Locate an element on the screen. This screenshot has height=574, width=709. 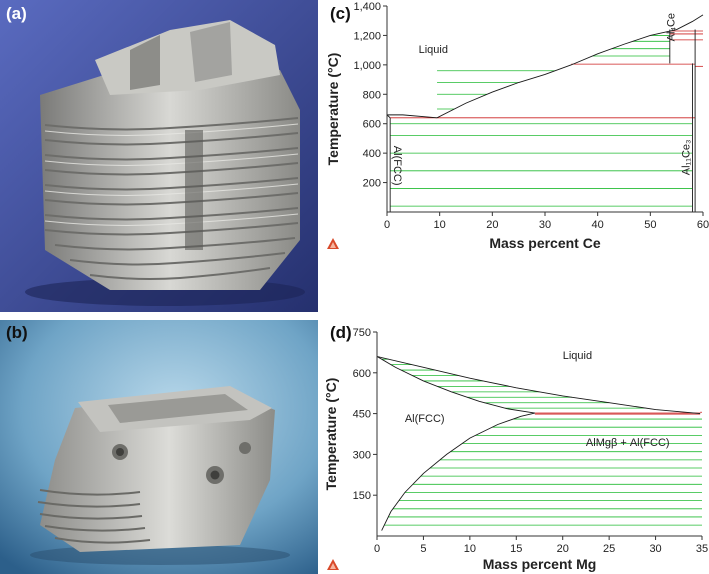
y-tick-label: 750 is located at coordinates (362, 333).